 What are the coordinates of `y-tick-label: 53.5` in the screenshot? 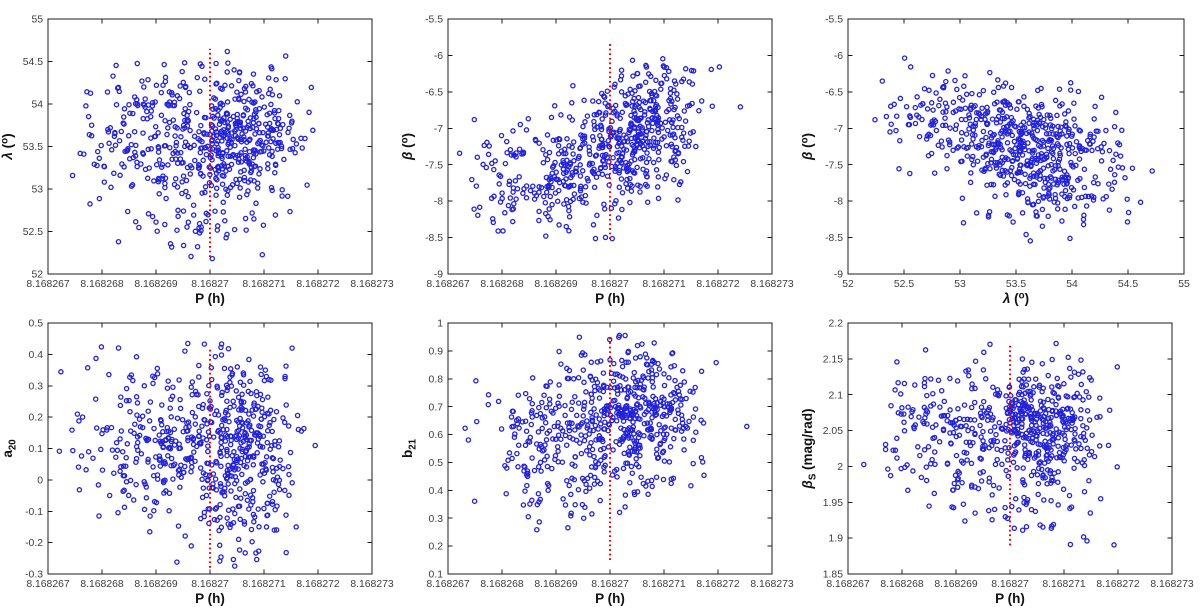 It's located at (33, 147).